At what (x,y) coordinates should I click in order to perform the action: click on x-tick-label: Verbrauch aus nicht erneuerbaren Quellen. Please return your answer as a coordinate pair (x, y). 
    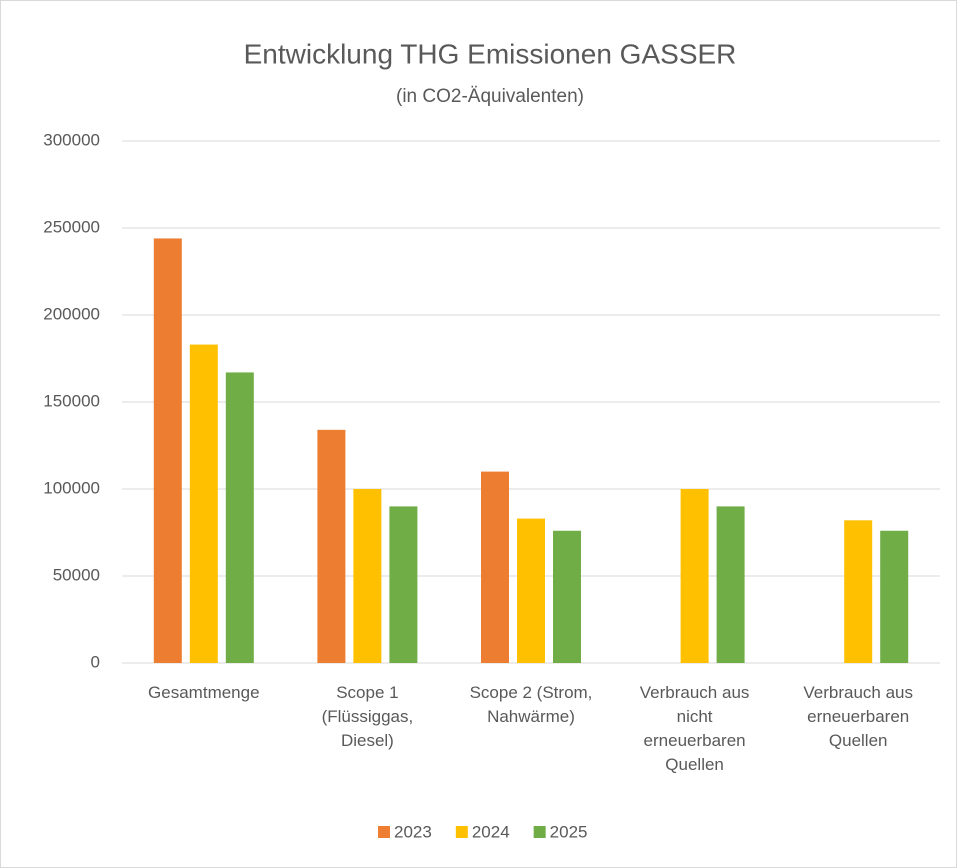
    Looking at the image, I should click on (695, 728).